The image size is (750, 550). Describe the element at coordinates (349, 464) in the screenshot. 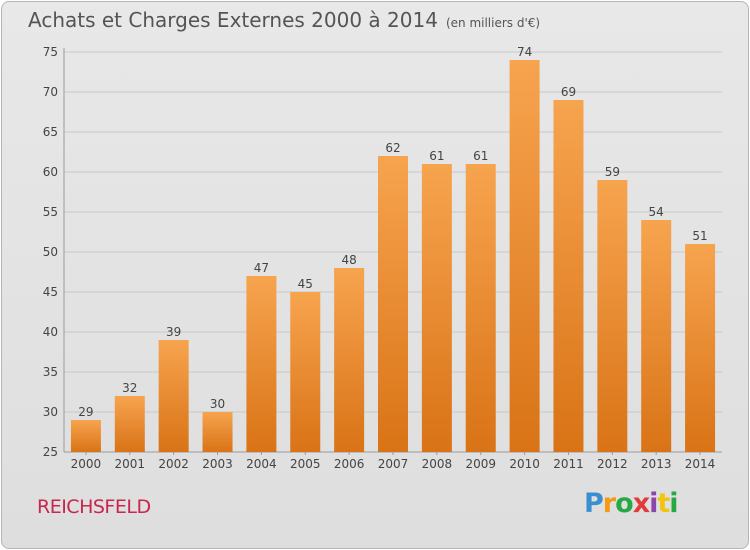

I see `x-tick-label: 2006` at that location.